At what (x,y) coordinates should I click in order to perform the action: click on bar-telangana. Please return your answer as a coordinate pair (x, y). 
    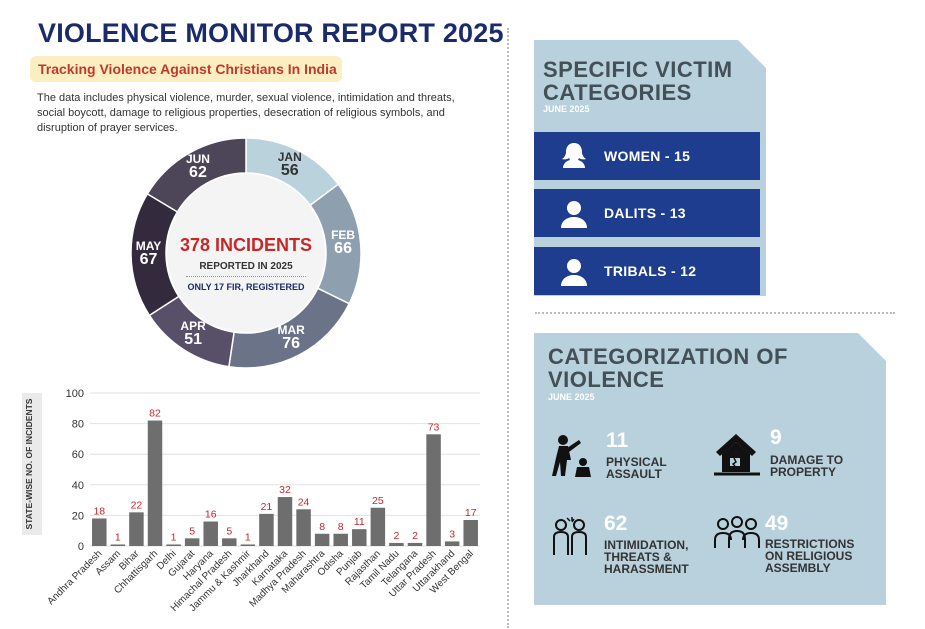
    Looking at the image, I should click on (415, 544).